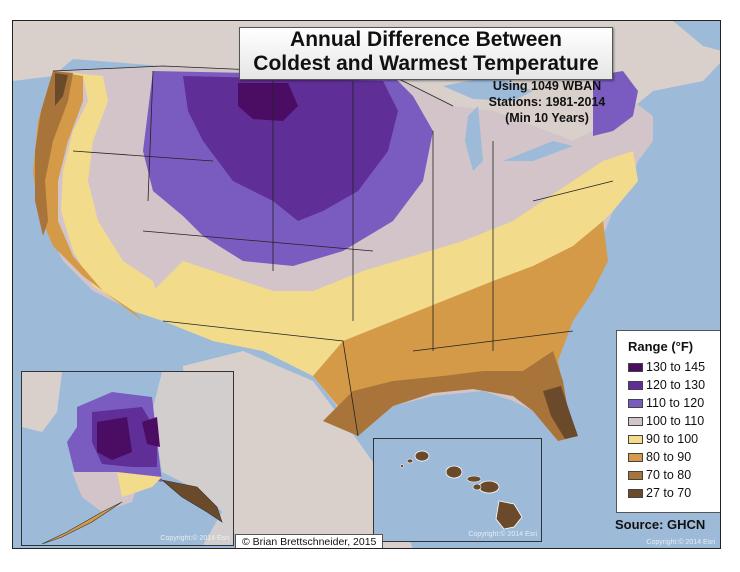 The image size is (740, 572). I want to click on author-credit: © Brian Brettschneider, 2015, so click(309, 541).